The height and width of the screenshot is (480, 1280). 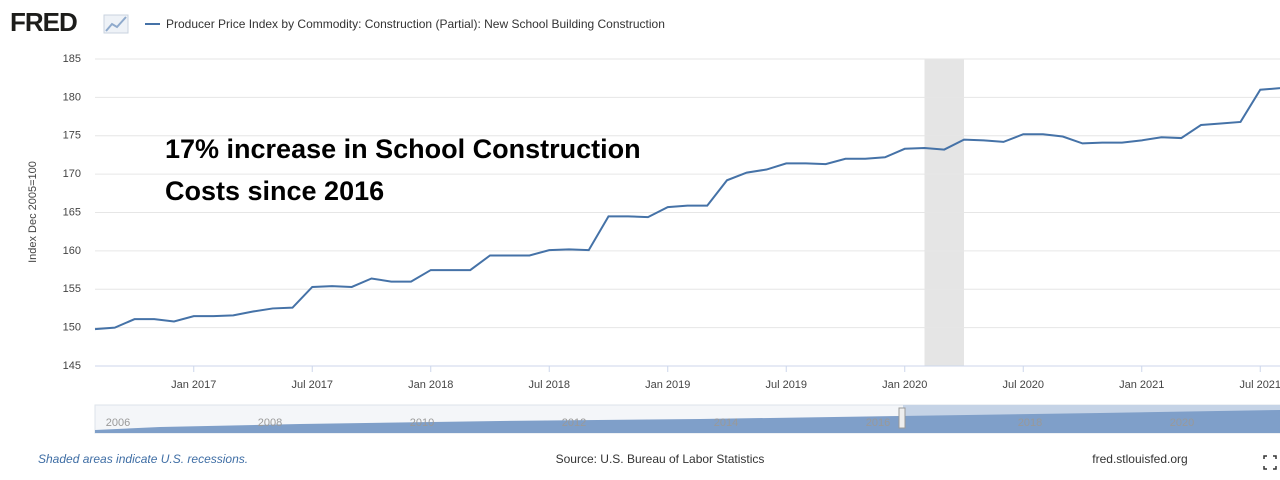 What do you see at coordinates (1182, 423) in the screenshot?
I see `navigator-label: 2020` at bounding box center [1182, 423].